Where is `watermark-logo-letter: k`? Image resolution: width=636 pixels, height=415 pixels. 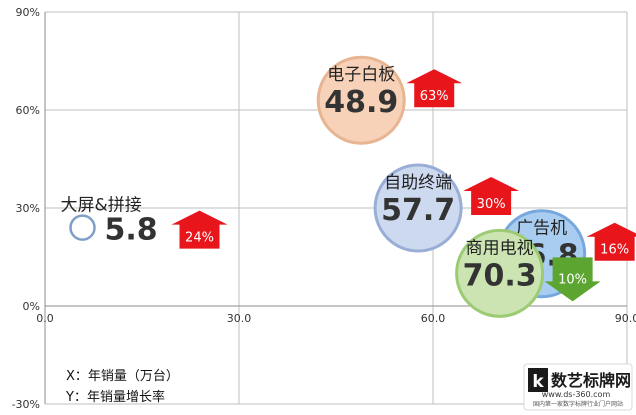 watermark-logo-letter: k is located at coordinates (538, 382).